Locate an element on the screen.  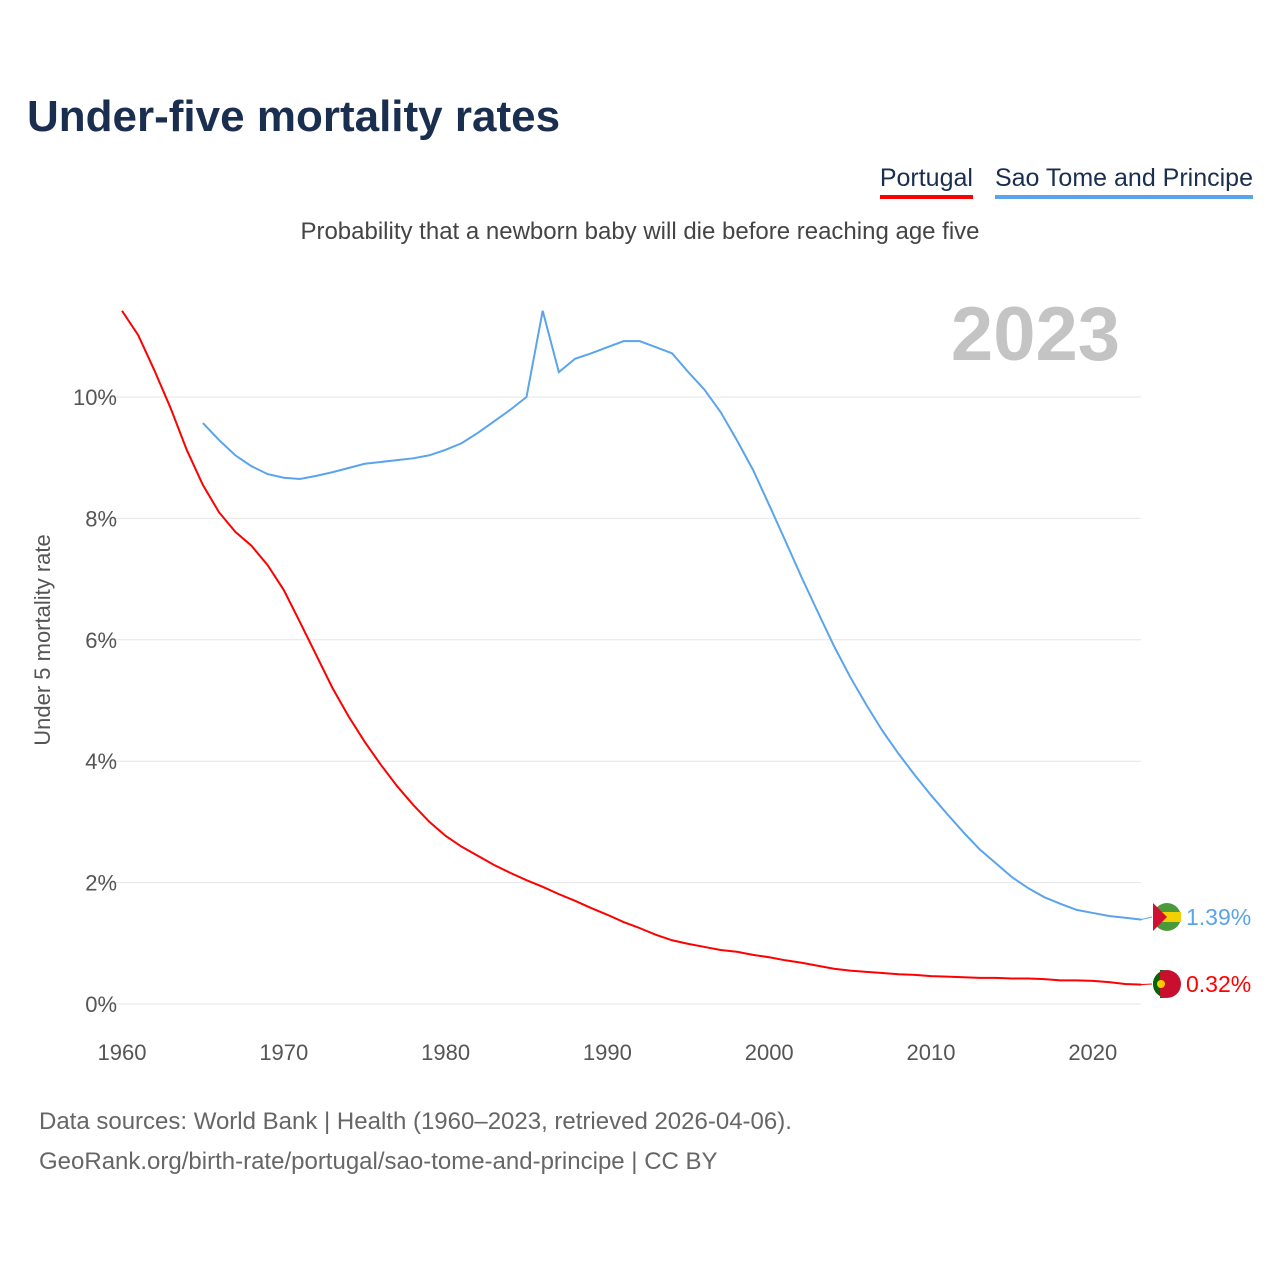
y-axis-label: Under 5 mortality rate is located at coordinates (42, 640).